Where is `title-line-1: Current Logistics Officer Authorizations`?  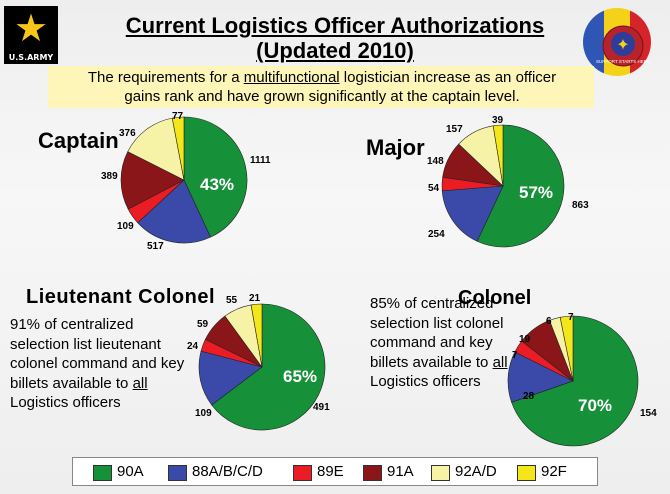 title-line-1: Current Logistics Officer Authorizations is located at coordinates (335, 25).